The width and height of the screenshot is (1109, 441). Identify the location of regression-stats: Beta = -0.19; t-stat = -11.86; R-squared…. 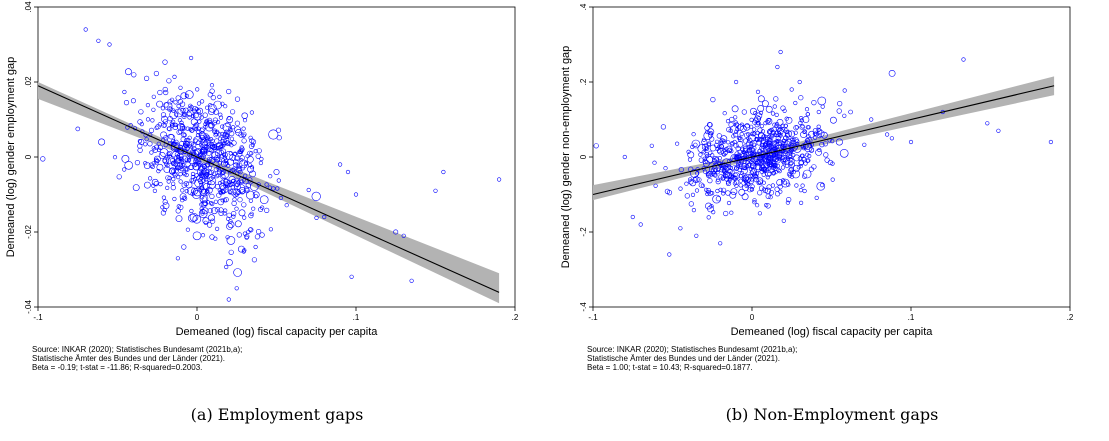
(117, 367).